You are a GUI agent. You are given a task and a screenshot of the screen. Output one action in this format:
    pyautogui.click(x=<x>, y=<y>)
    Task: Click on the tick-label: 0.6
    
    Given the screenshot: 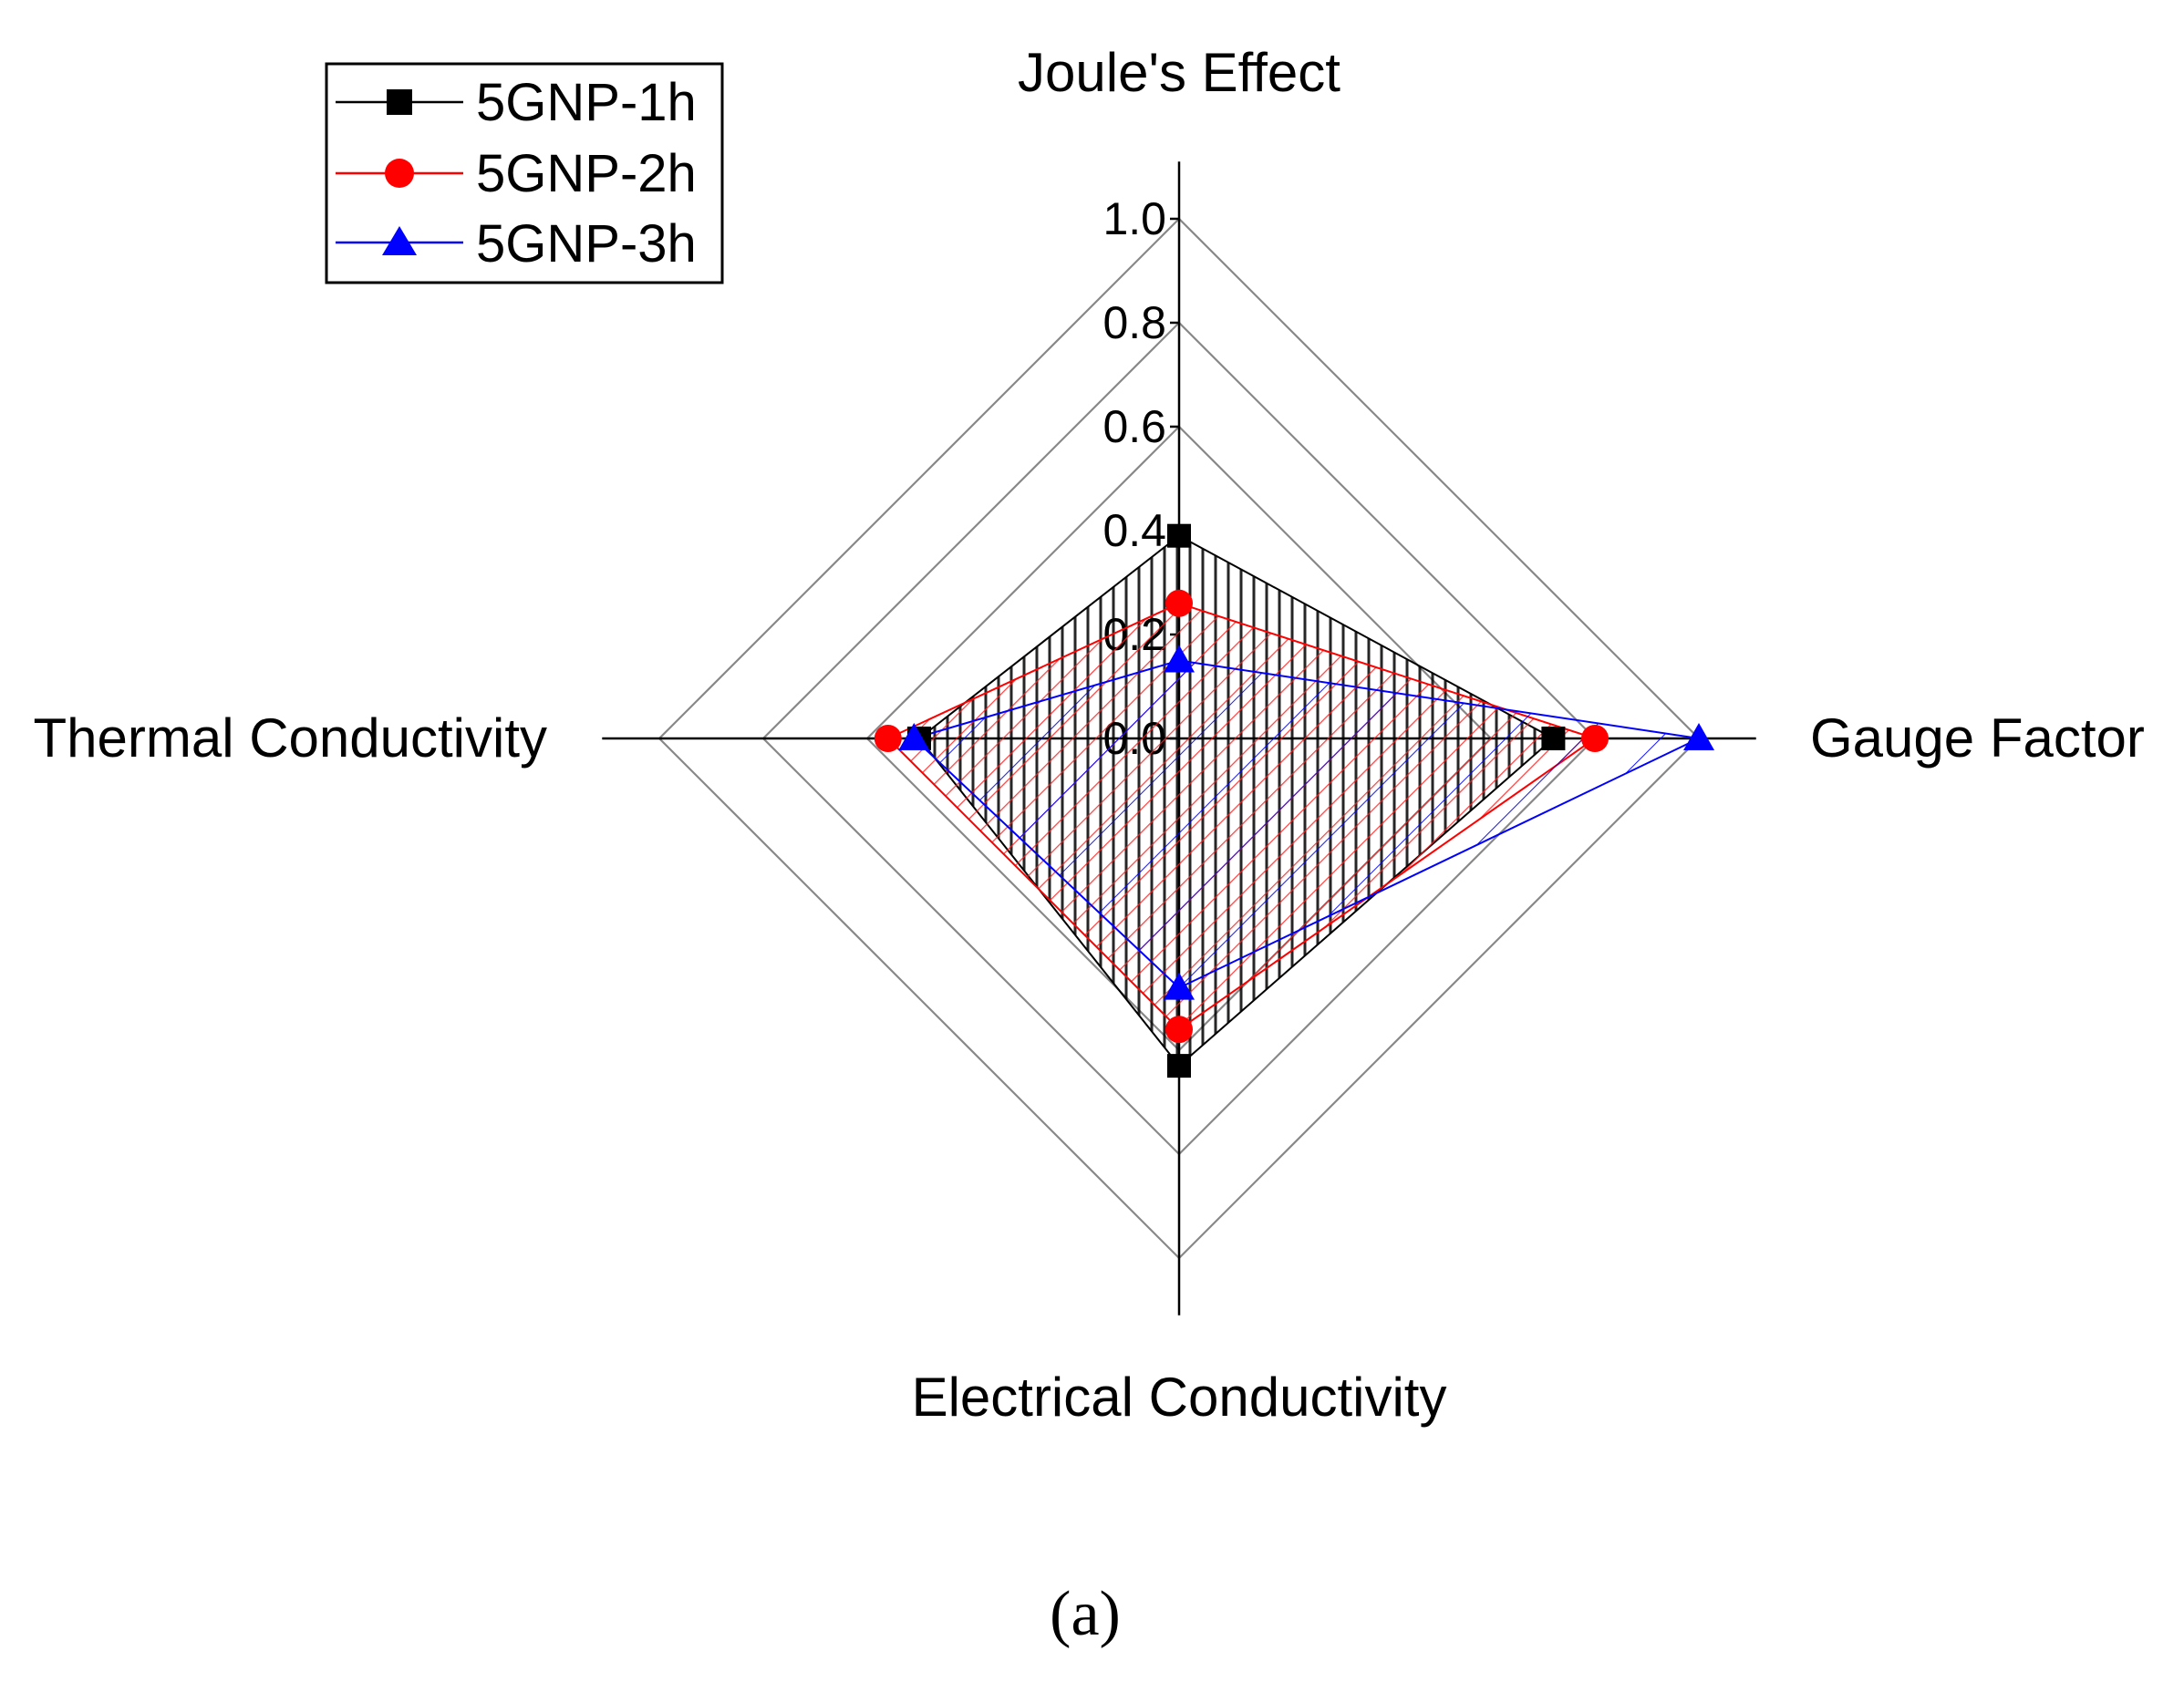 What is the action you would take?
    pyautogui.click(x=1134, y=426)
    